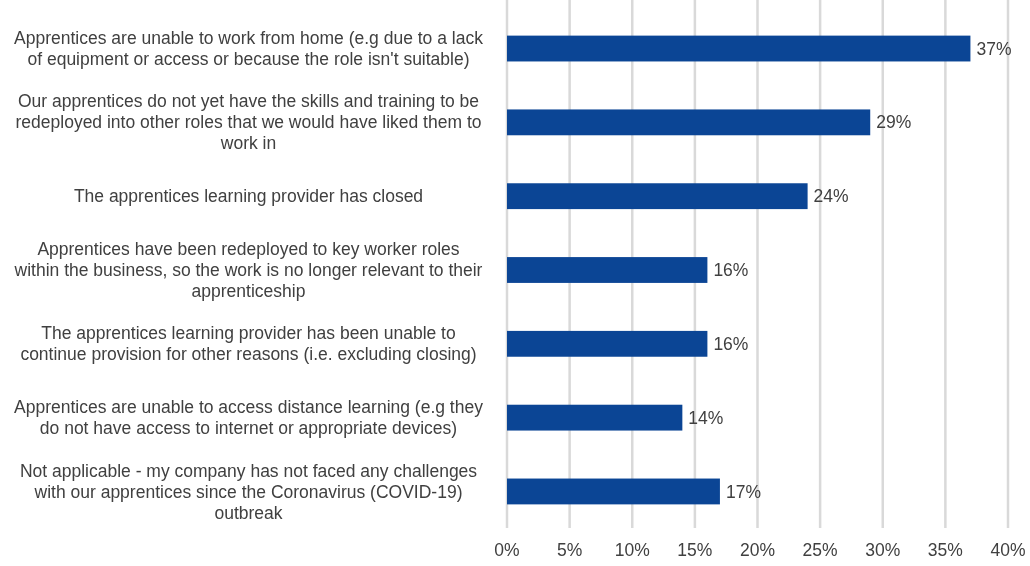 This screenshot has width=1030, height=566. Describe the element at coordinates (945, 550) in the screenshot. I see `x-tick-label: 35%` at that location.